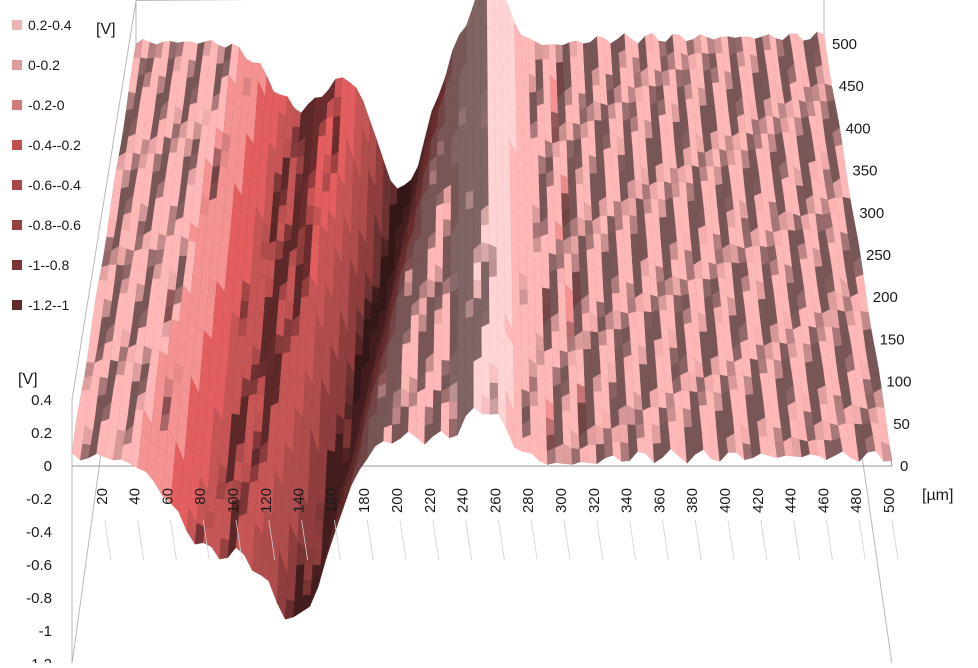 The image size is (978, 668). I want to click on x-tick-label: 100, so click(233, 500).